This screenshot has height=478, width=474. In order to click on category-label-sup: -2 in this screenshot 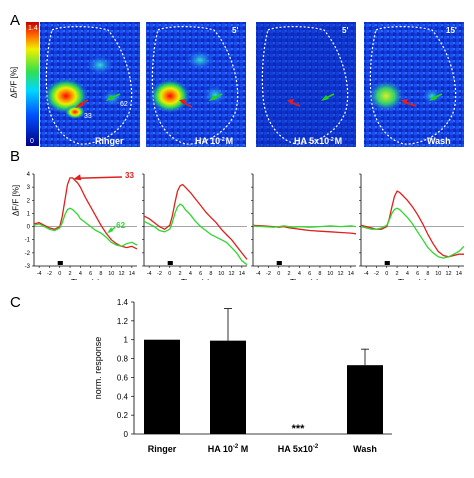, I will do `click(316, 447)`.